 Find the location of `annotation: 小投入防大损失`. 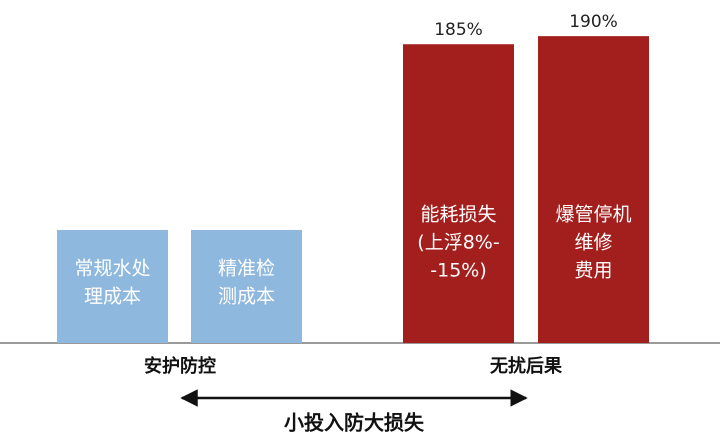

annotation: 小投入防大损失 is located at coordinates (354, 423).